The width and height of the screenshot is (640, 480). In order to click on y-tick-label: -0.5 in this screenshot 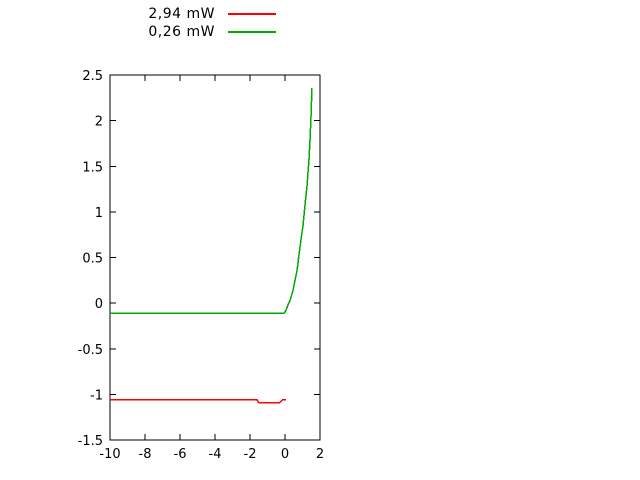, I will do `click(90, 350)`.